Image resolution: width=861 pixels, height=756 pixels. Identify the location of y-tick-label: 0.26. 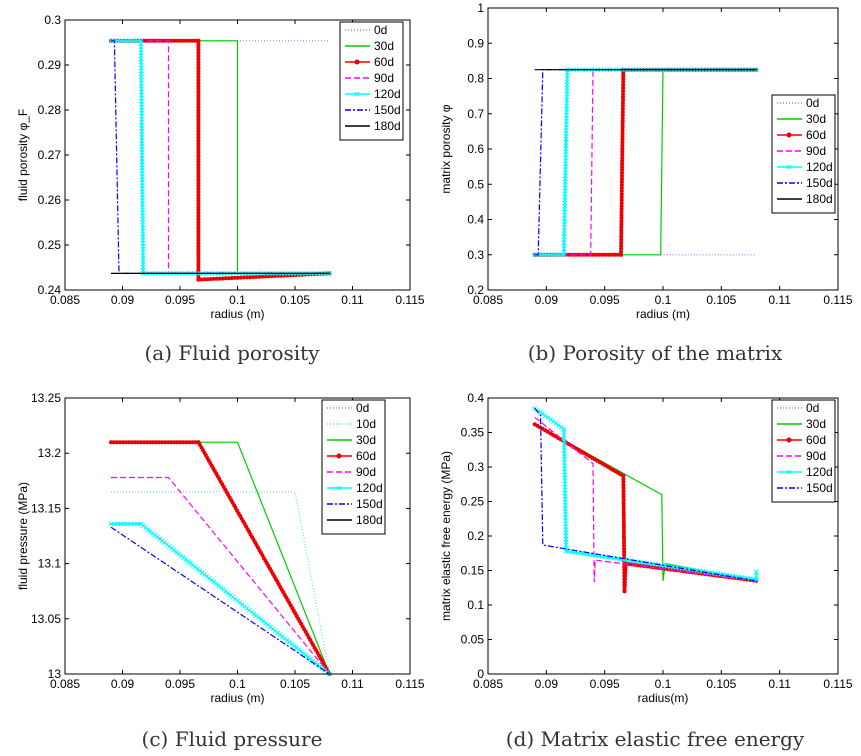
(50, 200).